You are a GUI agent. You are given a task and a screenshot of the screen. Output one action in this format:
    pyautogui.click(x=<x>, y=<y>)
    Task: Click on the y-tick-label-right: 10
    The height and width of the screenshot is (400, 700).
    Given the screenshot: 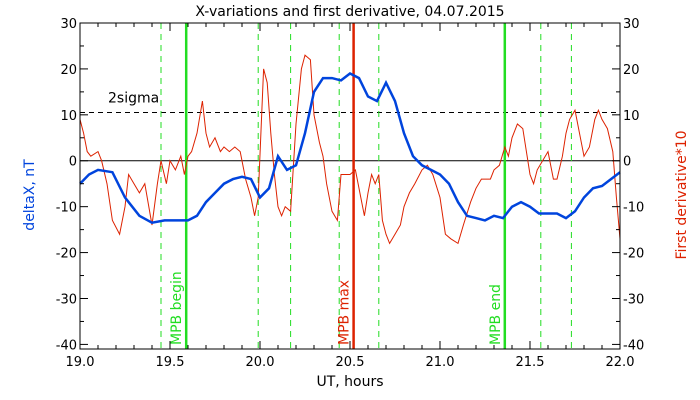 What is the action you would take?
    pyautogui.click(x=631, y=116)
    